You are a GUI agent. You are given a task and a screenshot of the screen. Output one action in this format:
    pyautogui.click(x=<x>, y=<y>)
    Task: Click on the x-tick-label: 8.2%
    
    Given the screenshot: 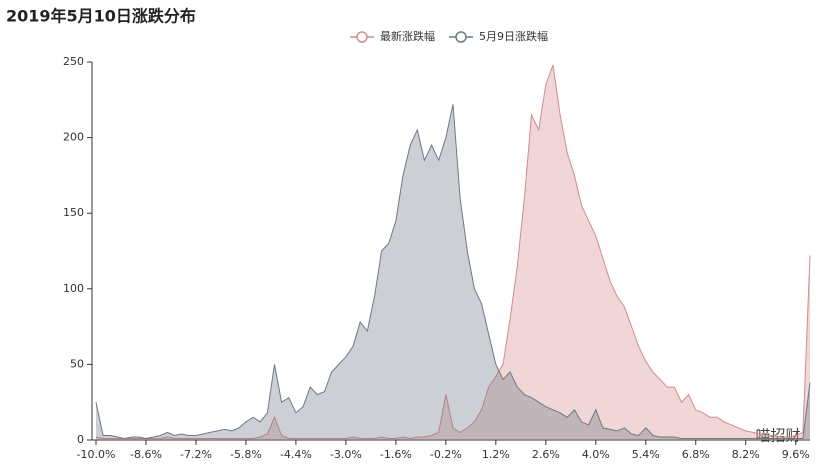 What is the action you would take?
    pyautogui.click(x=746, y=454)
    